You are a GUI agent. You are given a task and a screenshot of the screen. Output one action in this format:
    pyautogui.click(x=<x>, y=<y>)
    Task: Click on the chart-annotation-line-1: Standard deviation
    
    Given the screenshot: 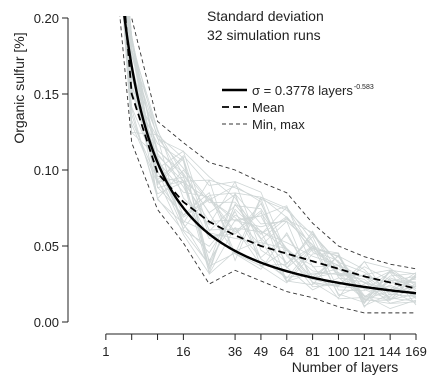 What is the action you would take?
    pyautogui.click(x=265, y=16)
    